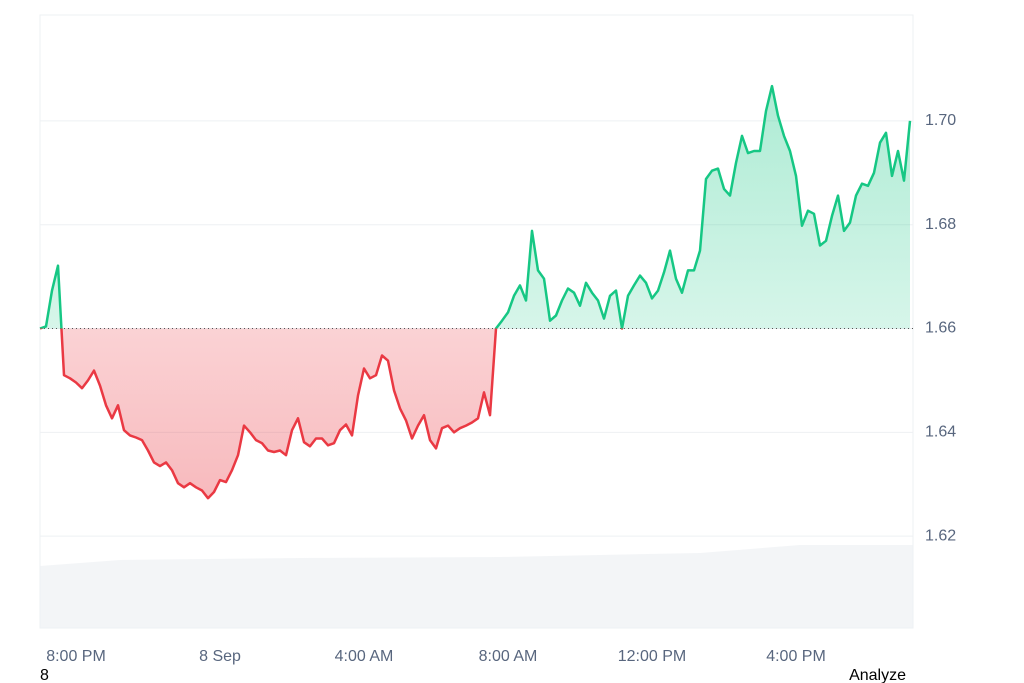 The height and width of the screenshot is (683, 1024). What do you see at coordinates (940, 535) in the screenshot?
I see `y-tick-label: 1.62` at bounding box center [940, 535].